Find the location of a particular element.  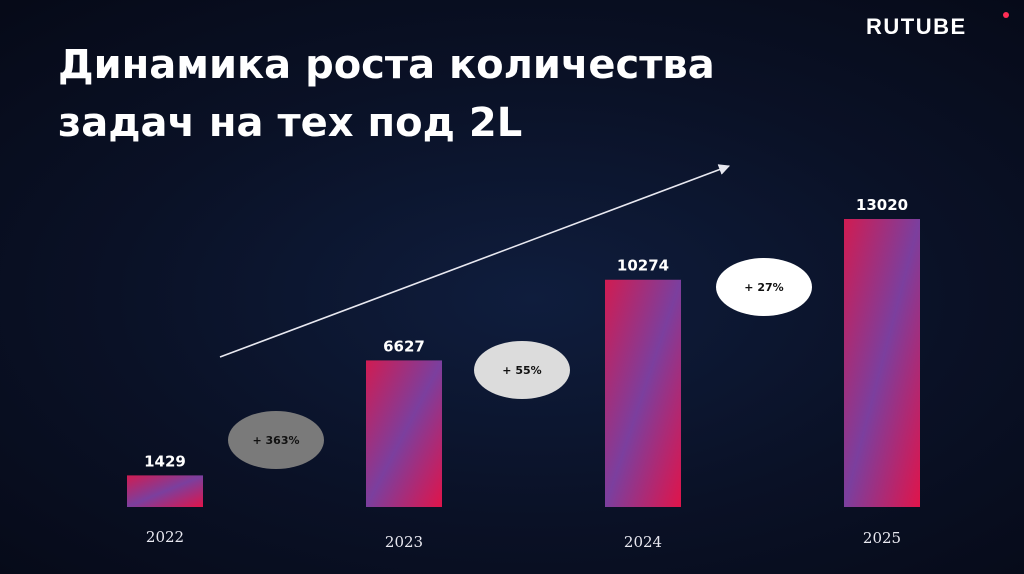

bar-value-2022: 1429 is located at coordinates (165, 461).